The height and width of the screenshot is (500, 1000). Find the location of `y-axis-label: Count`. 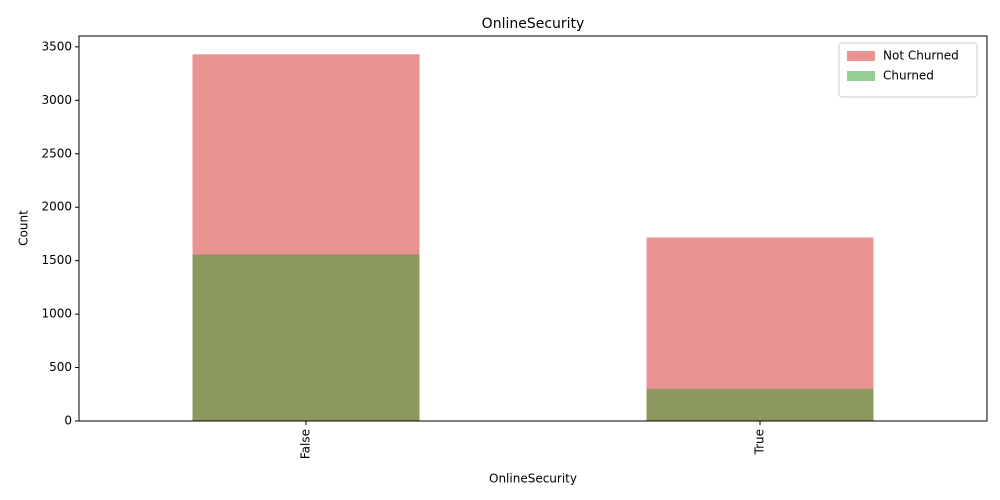

y-axis-label: Count is located at coordinates (24, 228).